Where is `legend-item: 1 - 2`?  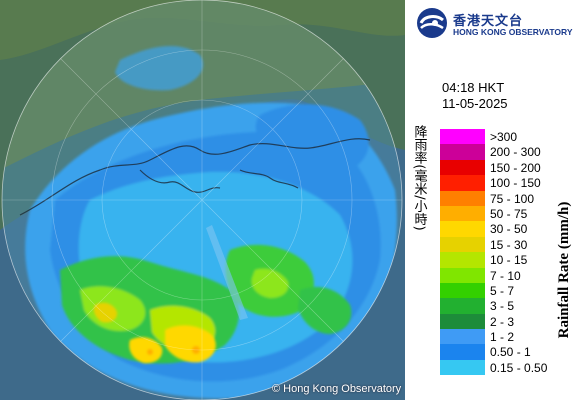 legend-item: 1 - 2 is located at coordinates (505, 337).